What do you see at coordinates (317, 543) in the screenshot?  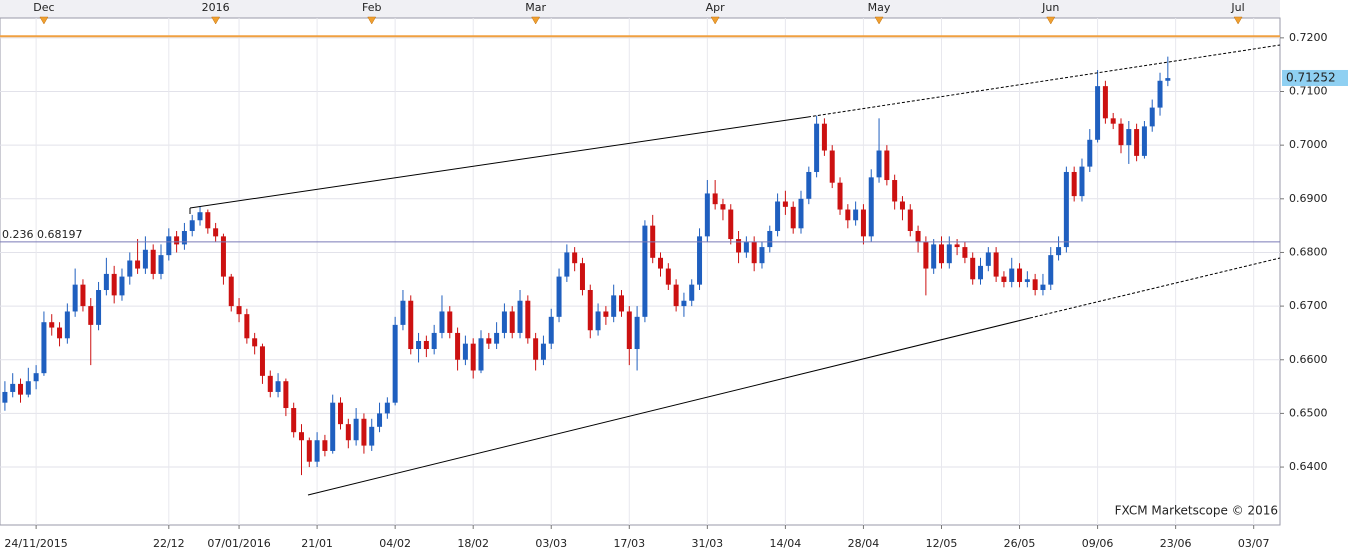 I see `x-tick-label: 21/01` at bounding box center [317, 543].